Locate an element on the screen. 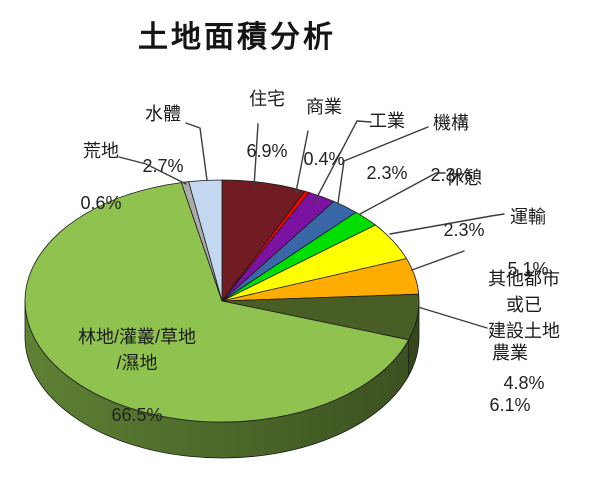 The image size is (600, 488). leader-line-residential is located at coordinates (256, 155).